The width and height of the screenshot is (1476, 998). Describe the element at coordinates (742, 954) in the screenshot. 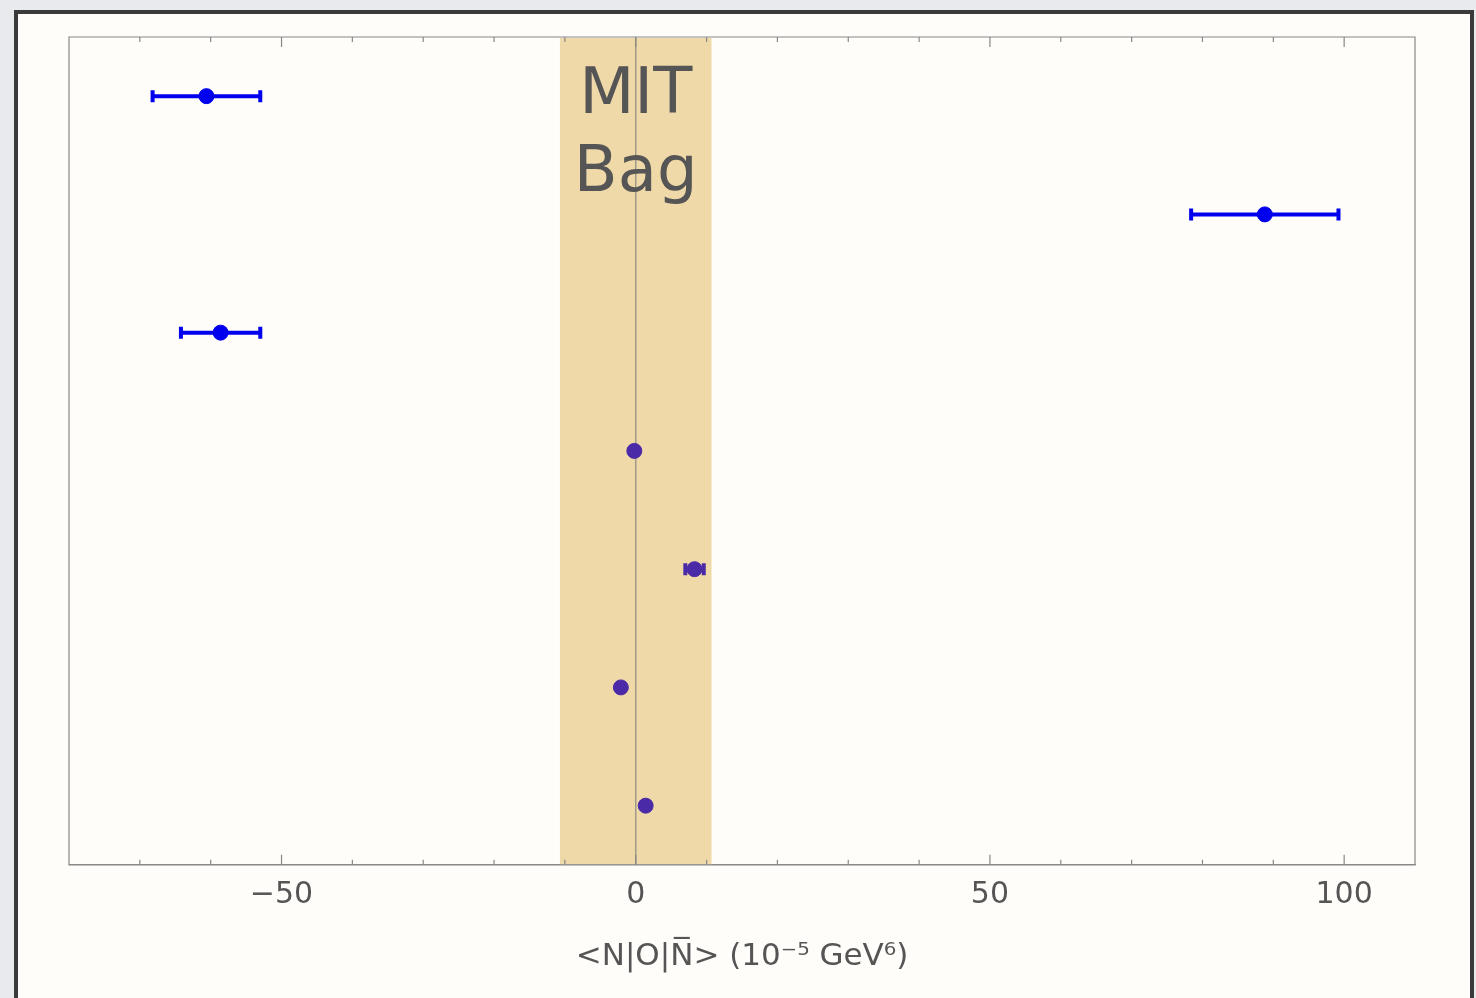

I see `x-axis-title: <N|O|N̅> (10⁻⁵ GeV⁶)` at that location.